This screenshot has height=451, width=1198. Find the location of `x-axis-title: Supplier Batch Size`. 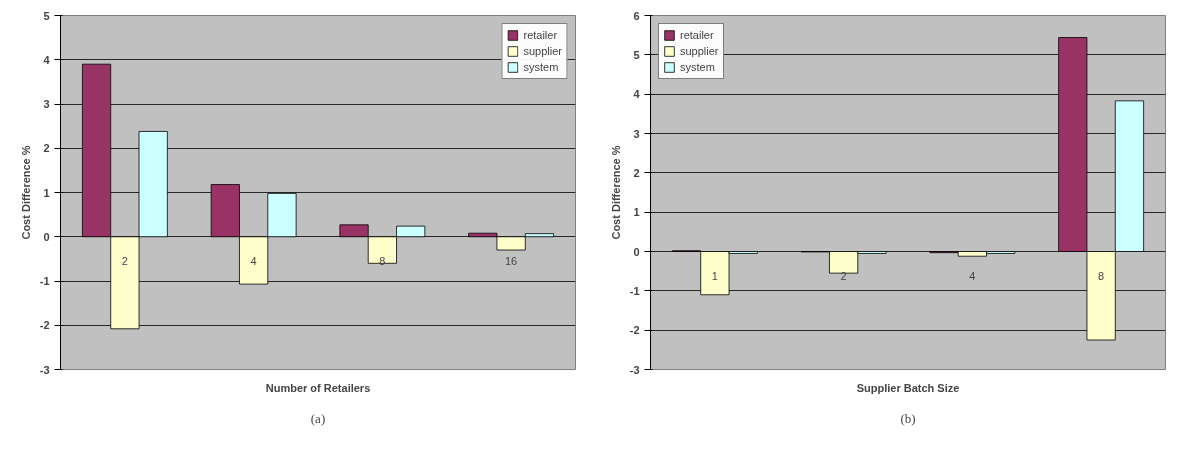

x-axis-title: Supplier Batch Size is located at coordinates (908, 387).